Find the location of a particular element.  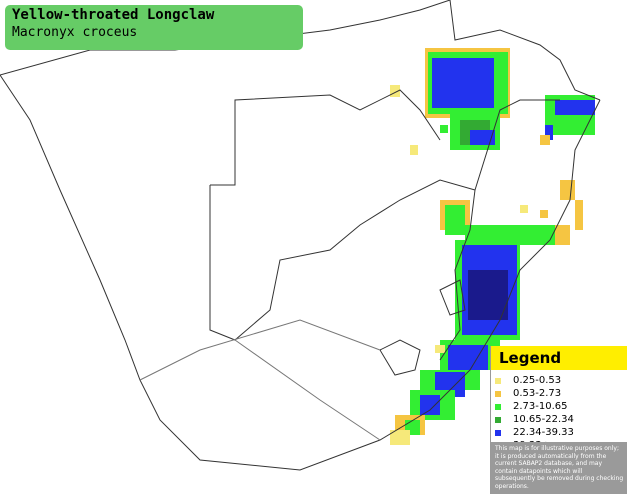

legend-title: Legend is located at coordinates (559, 358).